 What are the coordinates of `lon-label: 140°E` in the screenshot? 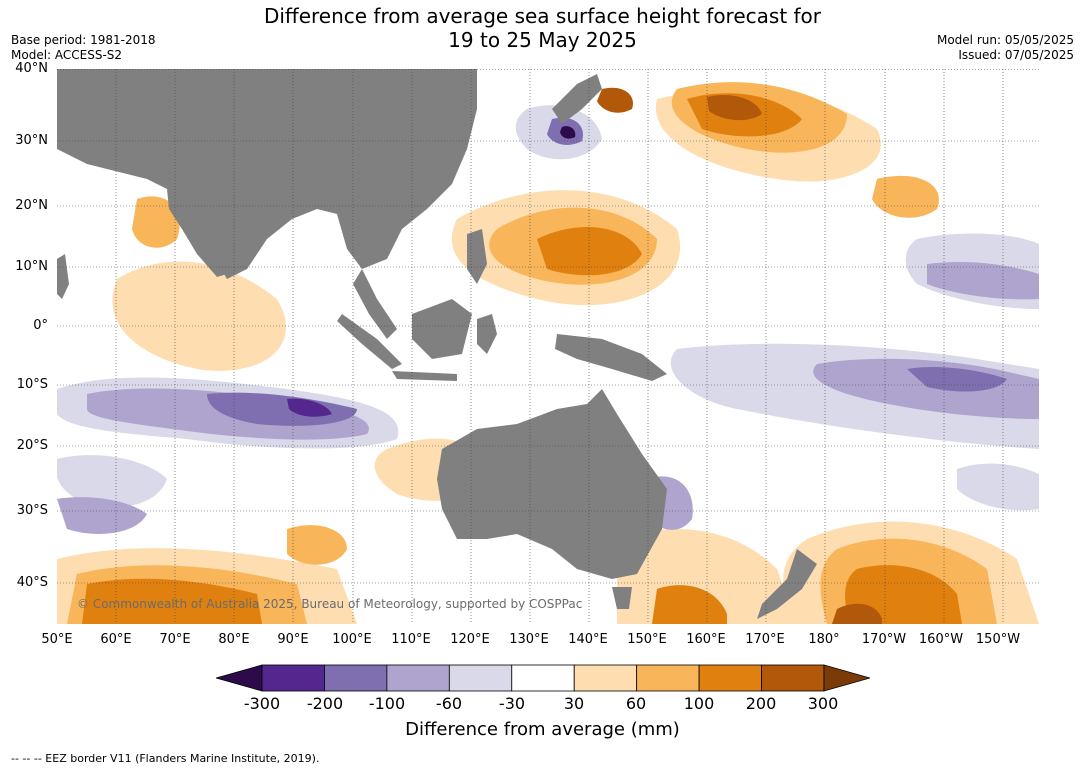 It's located at (588, 639).